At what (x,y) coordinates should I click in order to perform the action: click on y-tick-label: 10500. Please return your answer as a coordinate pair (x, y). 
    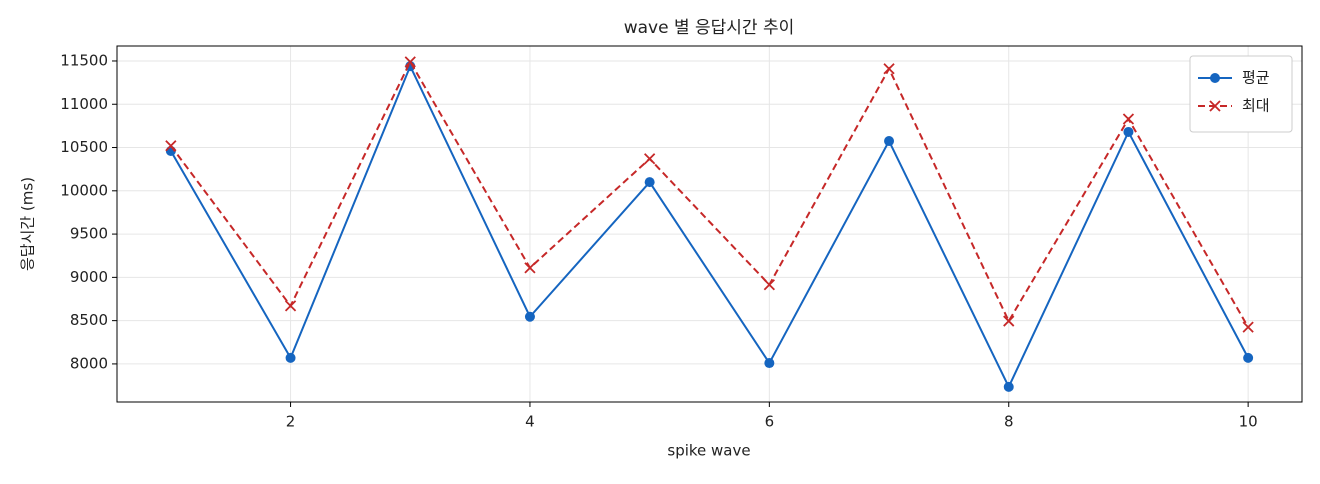
    Looking at the image, I should click on (84, 147).